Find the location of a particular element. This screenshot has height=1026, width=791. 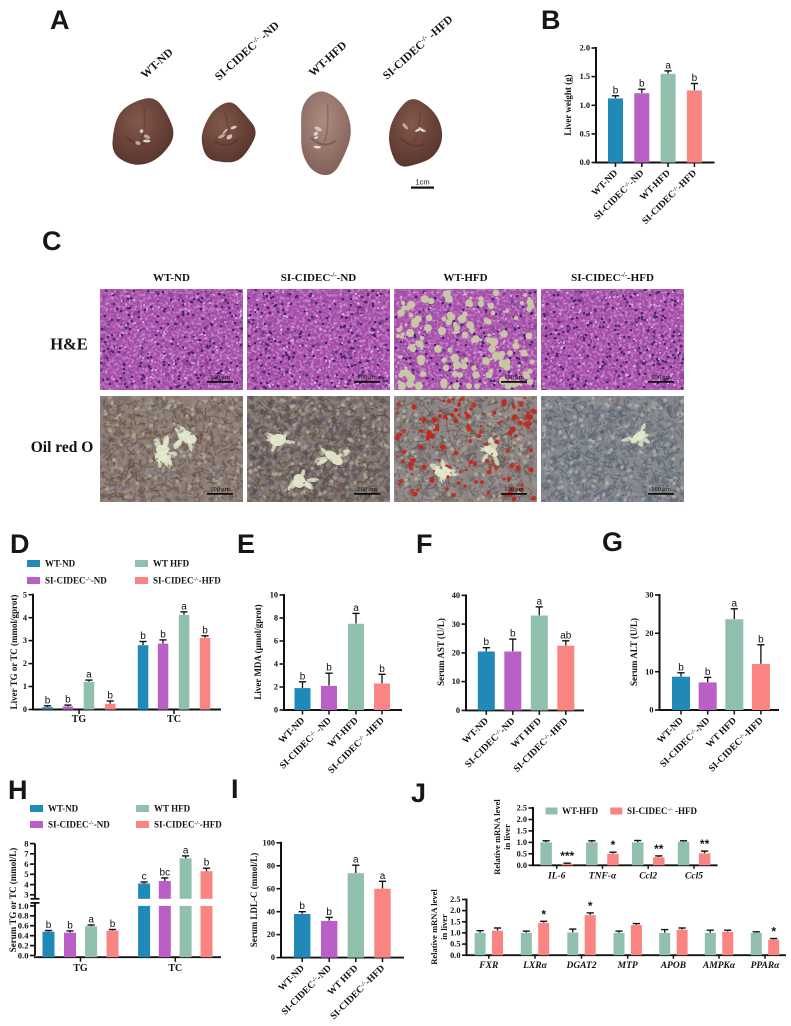

svg-text: 6 is located at coordinates (276, 641).